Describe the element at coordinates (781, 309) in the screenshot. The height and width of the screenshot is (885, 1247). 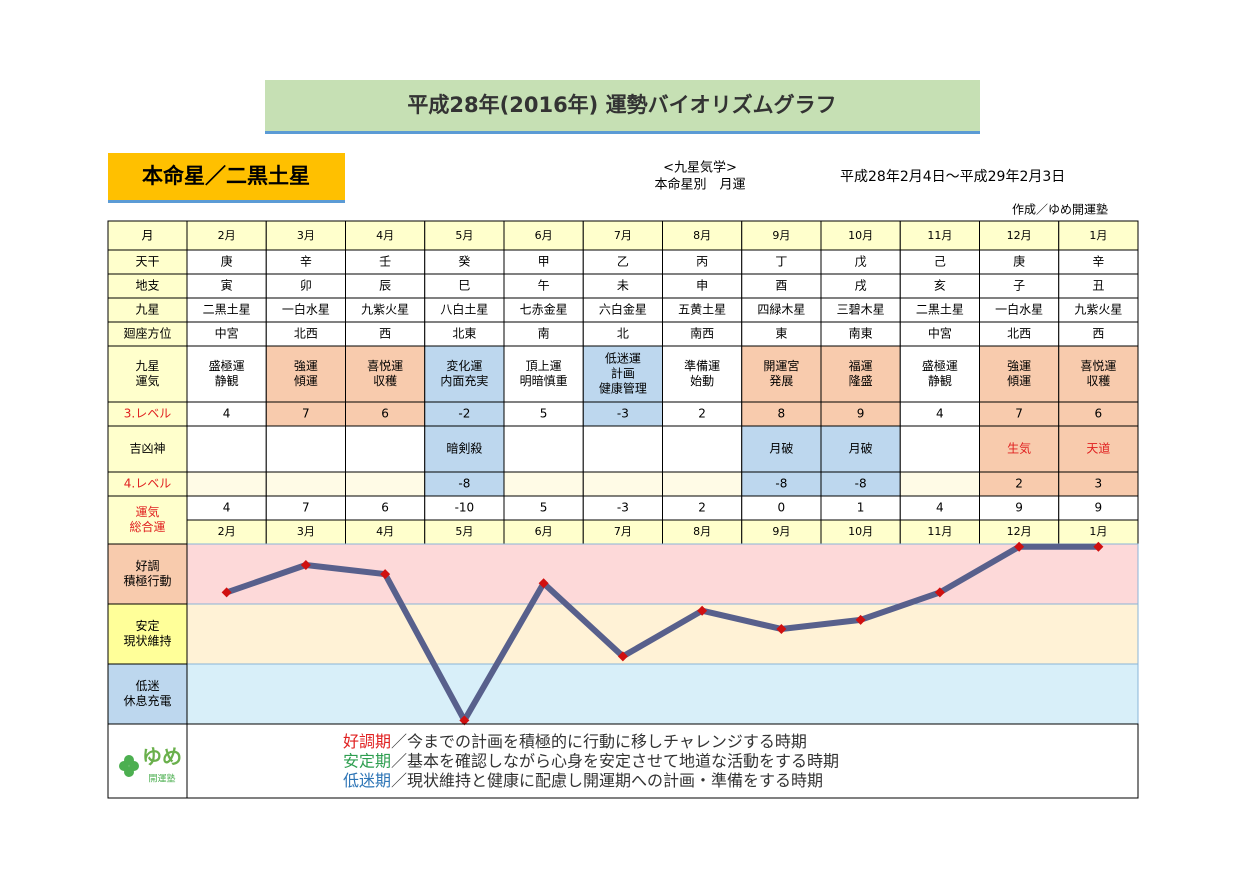
I see `cell-text: 四緑木星` at that location.